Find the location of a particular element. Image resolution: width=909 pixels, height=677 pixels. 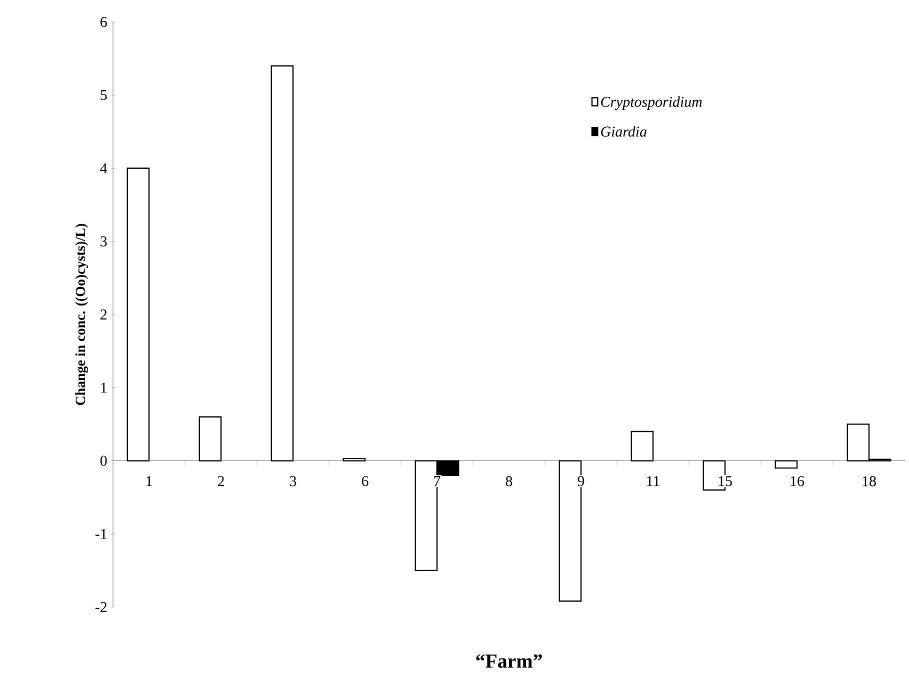

y-tick-label: 2 is located at coordinates (103, 315).